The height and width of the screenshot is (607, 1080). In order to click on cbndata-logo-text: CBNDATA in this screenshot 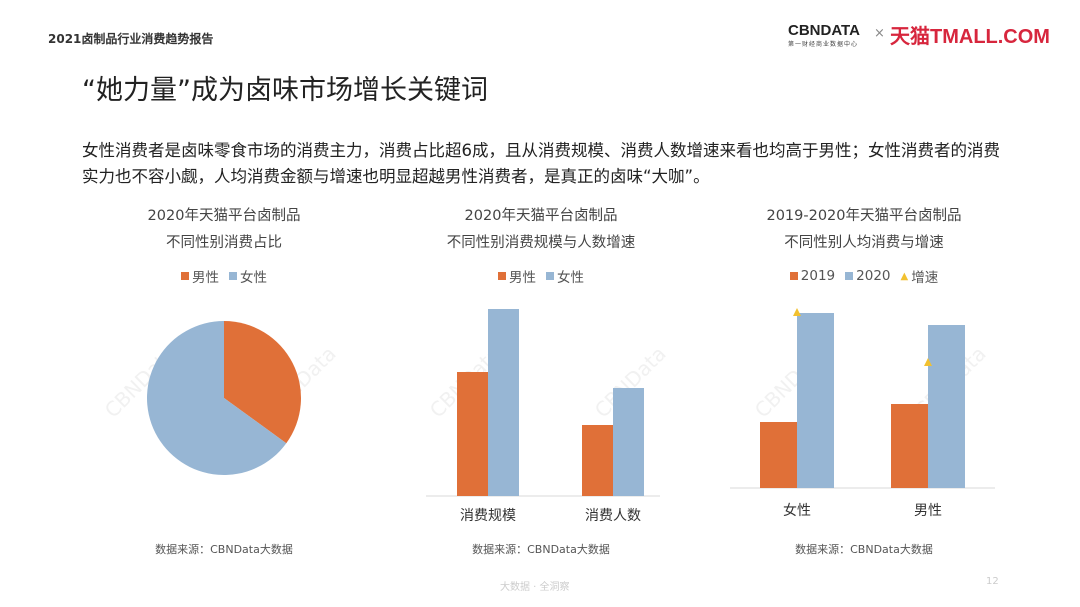, I will do `click(824, 30)`.